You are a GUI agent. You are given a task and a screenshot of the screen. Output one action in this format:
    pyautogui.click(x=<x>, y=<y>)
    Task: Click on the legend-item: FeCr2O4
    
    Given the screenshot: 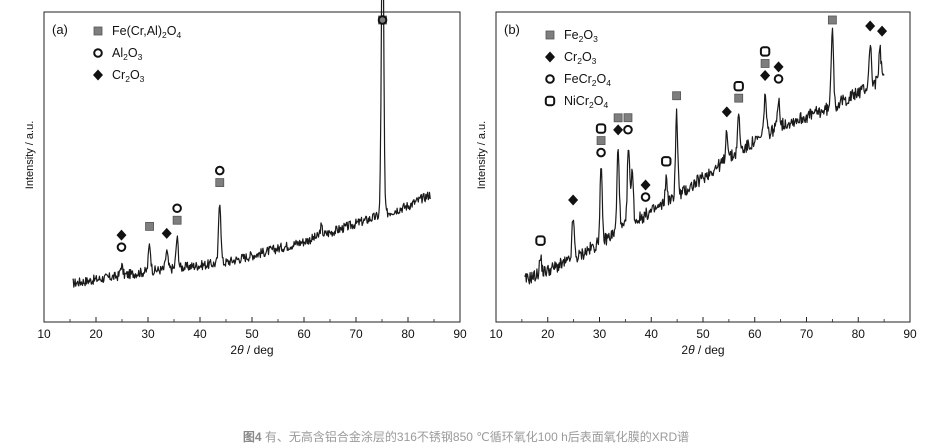 What is the action you would take?
    pyautogui.click(x=578, y=80)
    